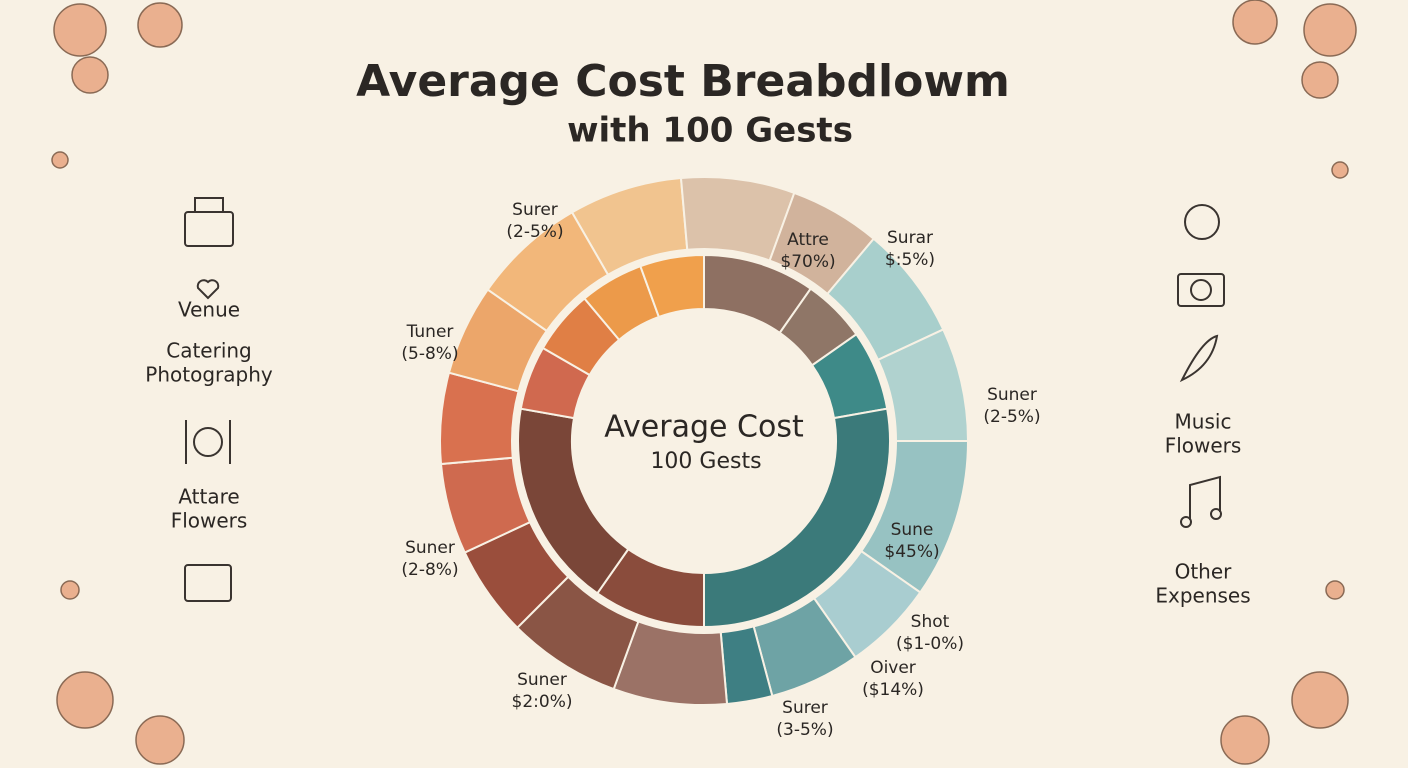  Describe the element at coordinates (1204, 572) in the screenshot. I see `side-label: Other` at that location.